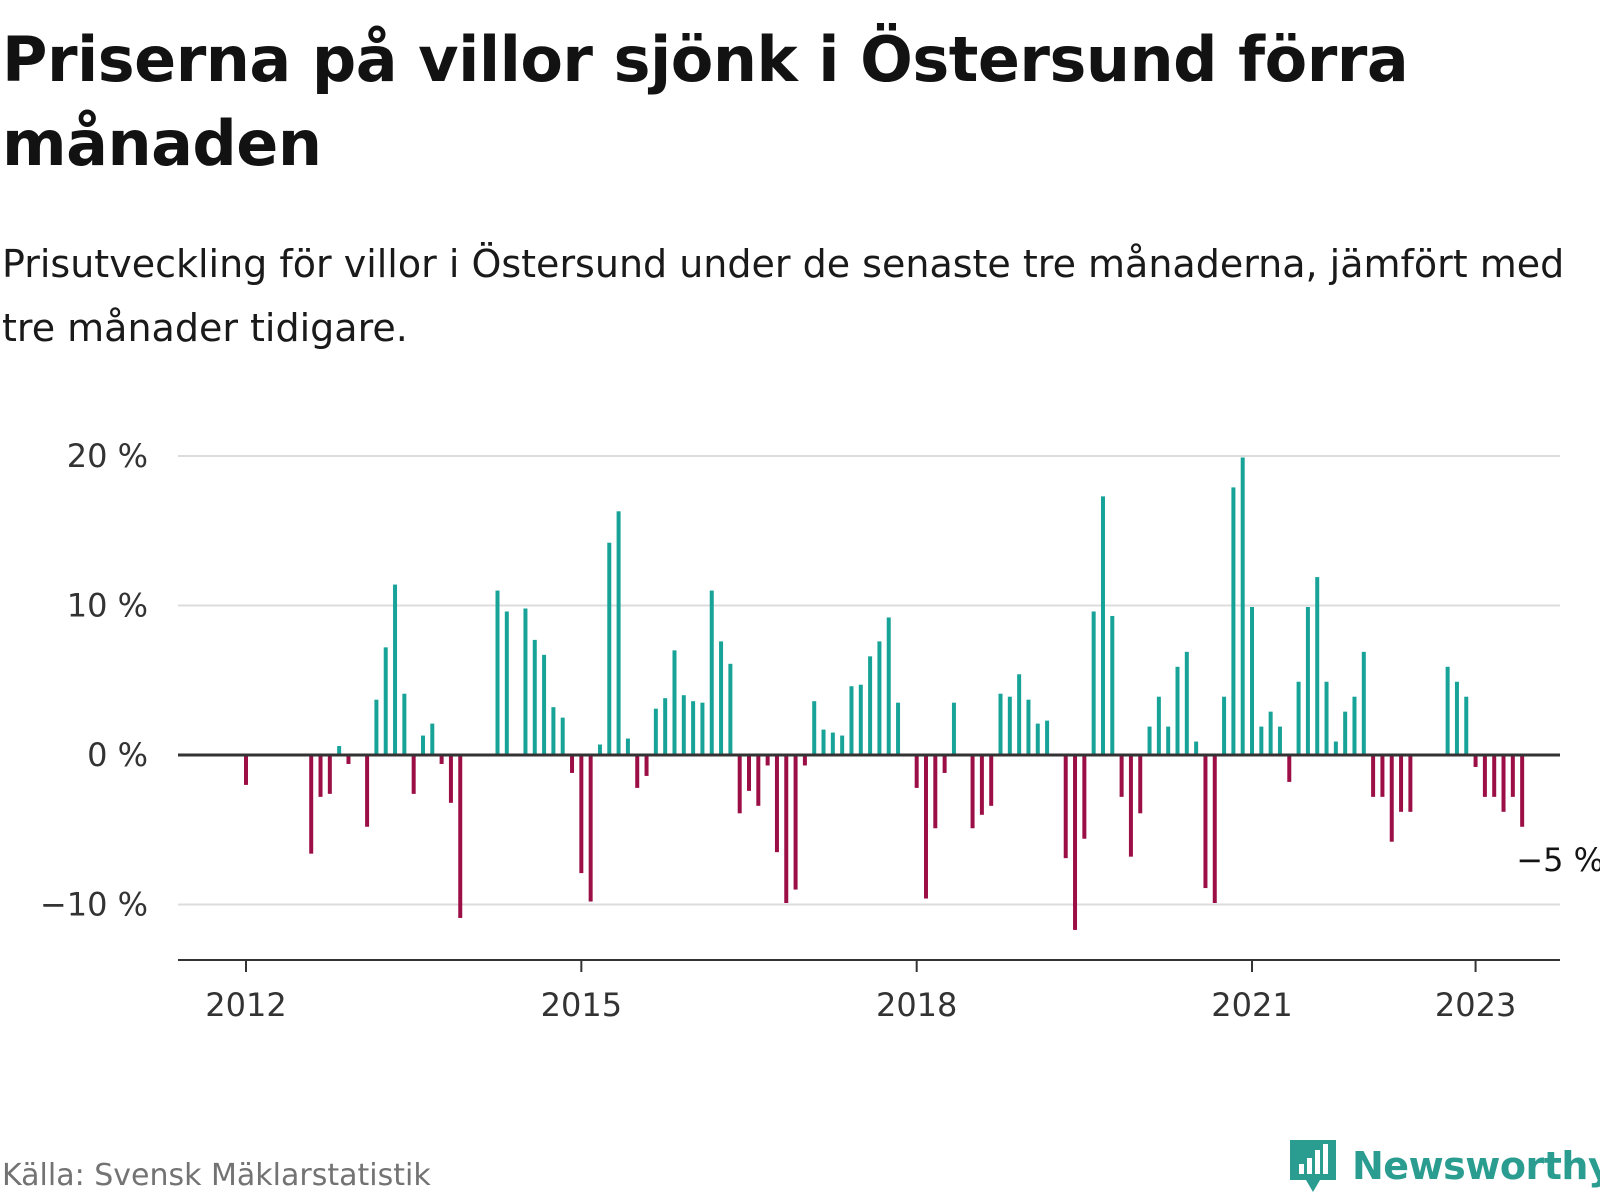 The image size is (1600, 1200). I want to click on x-tick-label: 2023, so click(1475, 1003).